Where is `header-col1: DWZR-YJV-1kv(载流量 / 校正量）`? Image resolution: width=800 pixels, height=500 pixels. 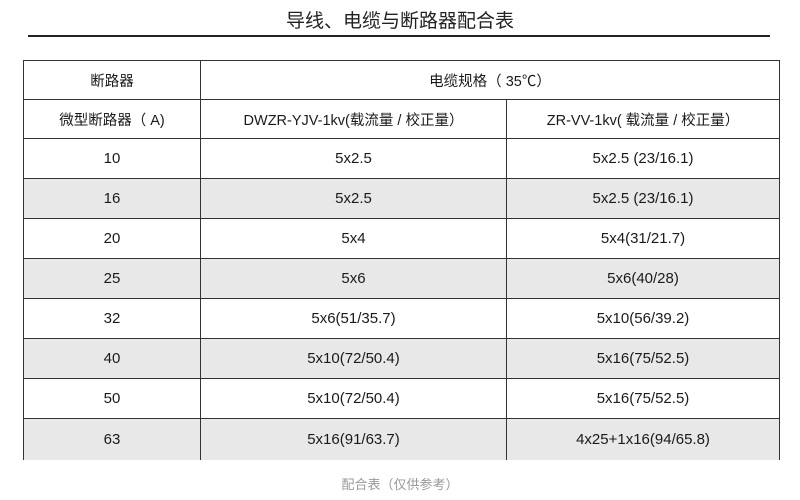 header-col1: DWZR-YJV-1kv(载流量 / 校正量） is located at coordinates (353, 119).